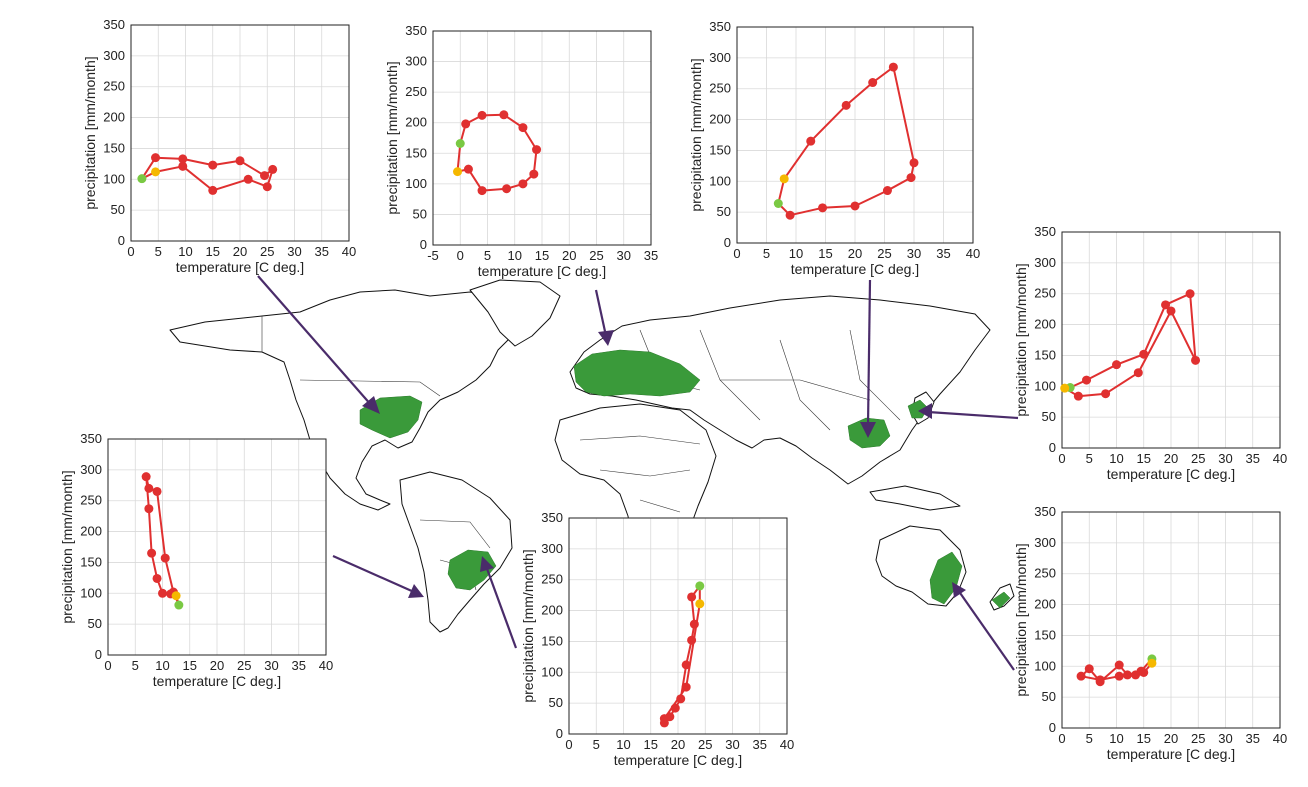 The image size is (1308, 787). I want to click on region-australia, so click(946, 578).